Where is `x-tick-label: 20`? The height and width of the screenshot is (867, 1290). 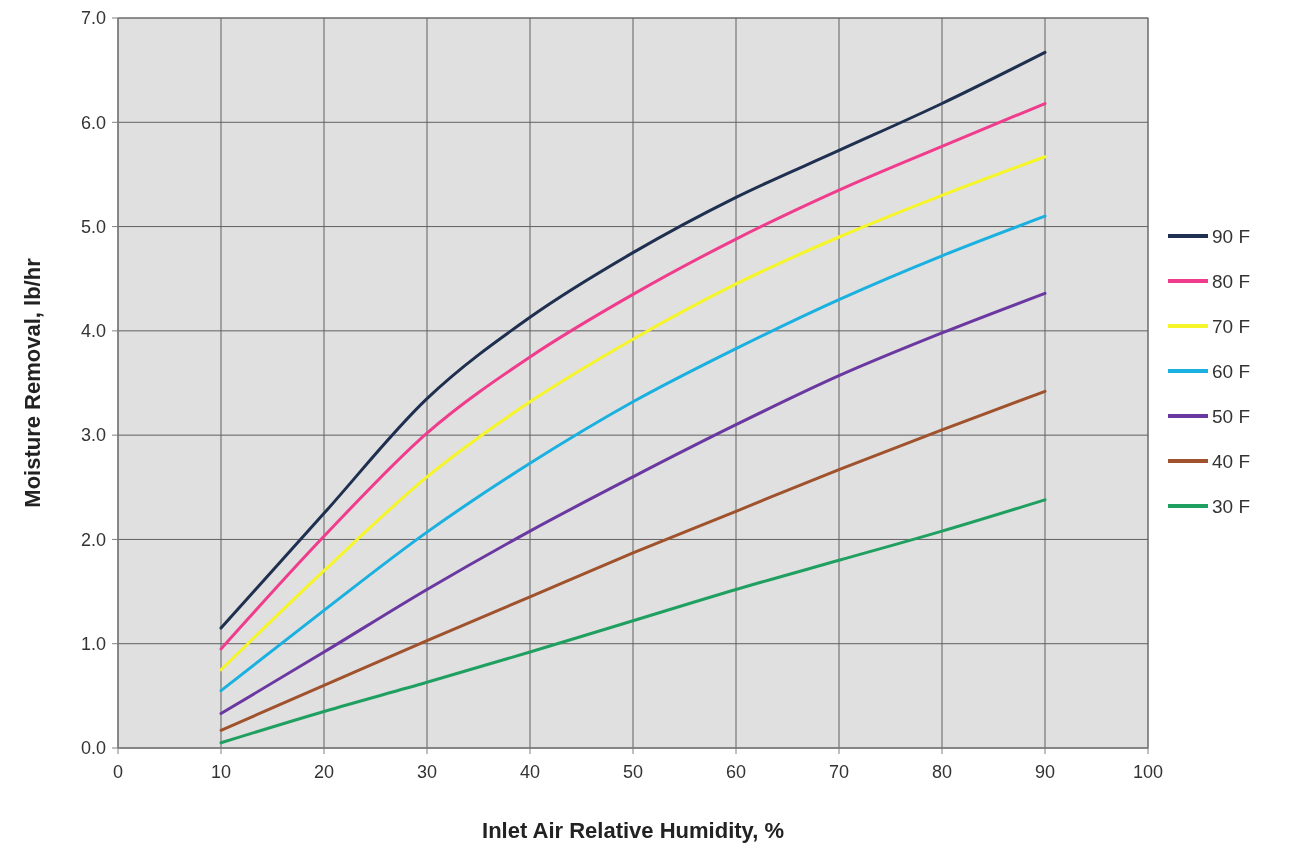 x-tick-label: 20 is located at coordinates (324, 772).